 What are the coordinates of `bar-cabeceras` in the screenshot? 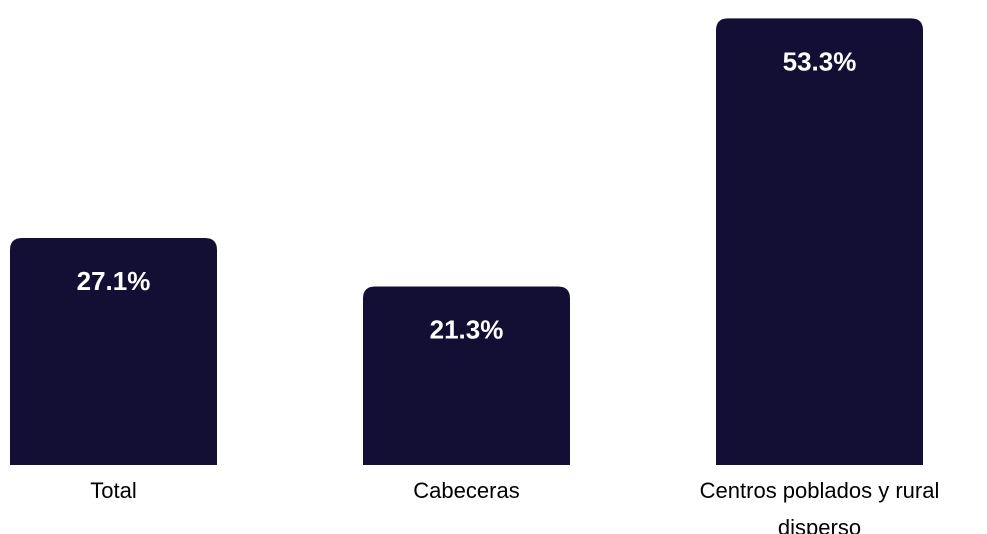 It's located at (466, 375).